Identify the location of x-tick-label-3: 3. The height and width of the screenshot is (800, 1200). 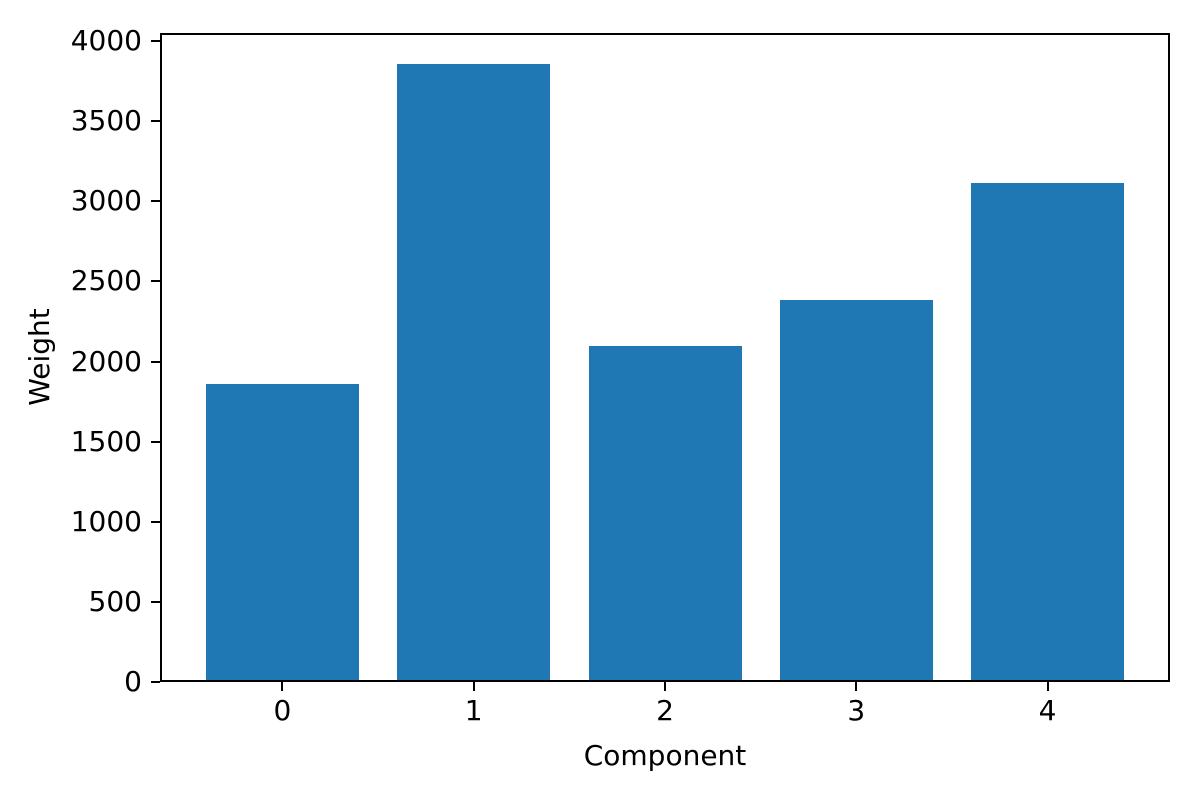
(856, 710).